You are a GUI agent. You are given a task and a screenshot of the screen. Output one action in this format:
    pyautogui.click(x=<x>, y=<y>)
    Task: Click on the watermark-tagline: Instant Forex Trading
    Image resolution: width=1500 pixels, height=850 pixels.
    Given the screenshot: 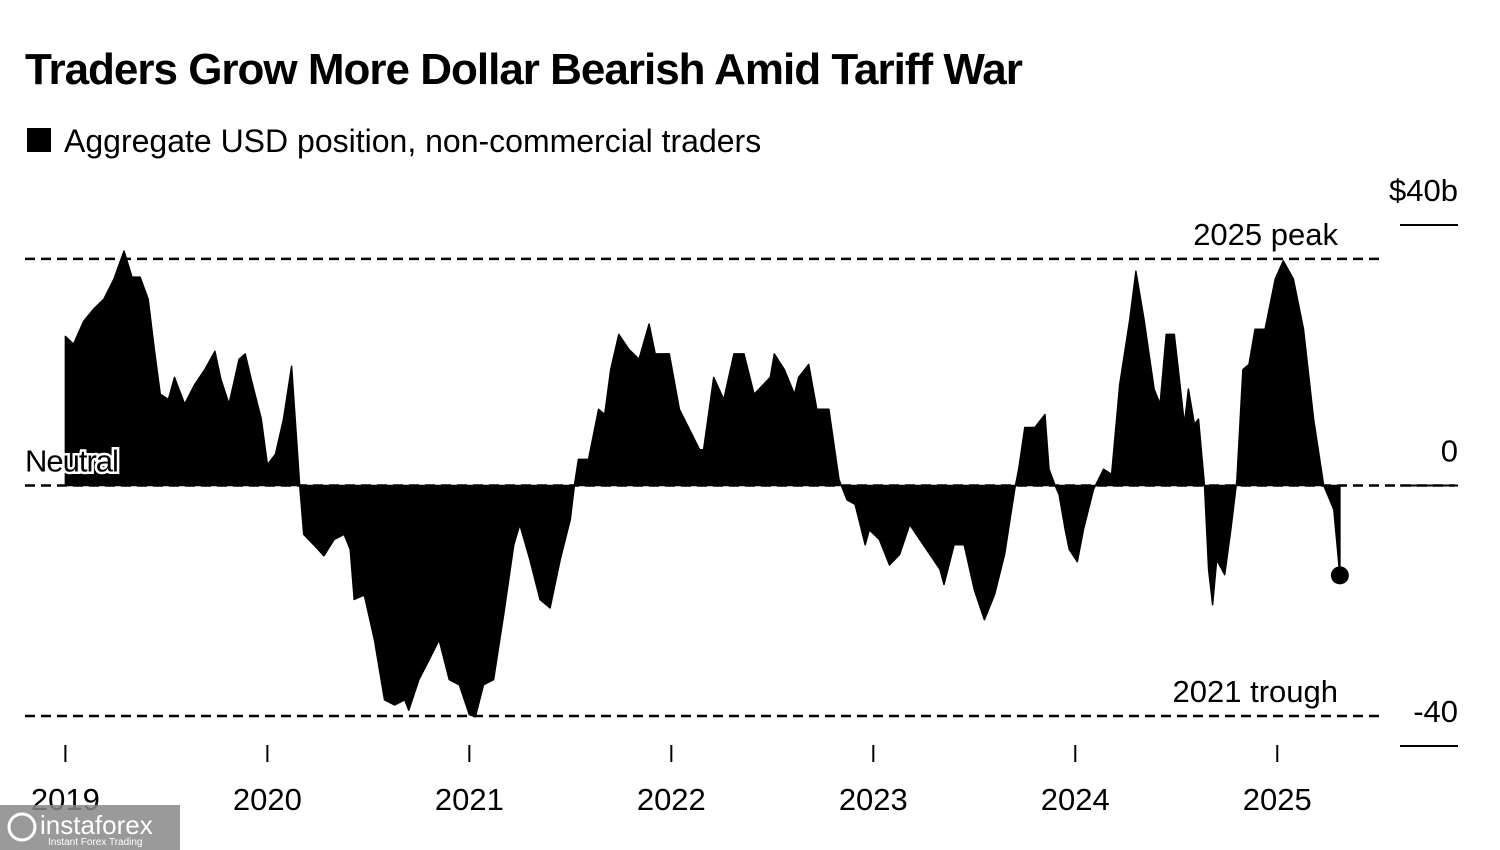 What is the action you would take?
    pyautogui.click(x=95, y=842)
    